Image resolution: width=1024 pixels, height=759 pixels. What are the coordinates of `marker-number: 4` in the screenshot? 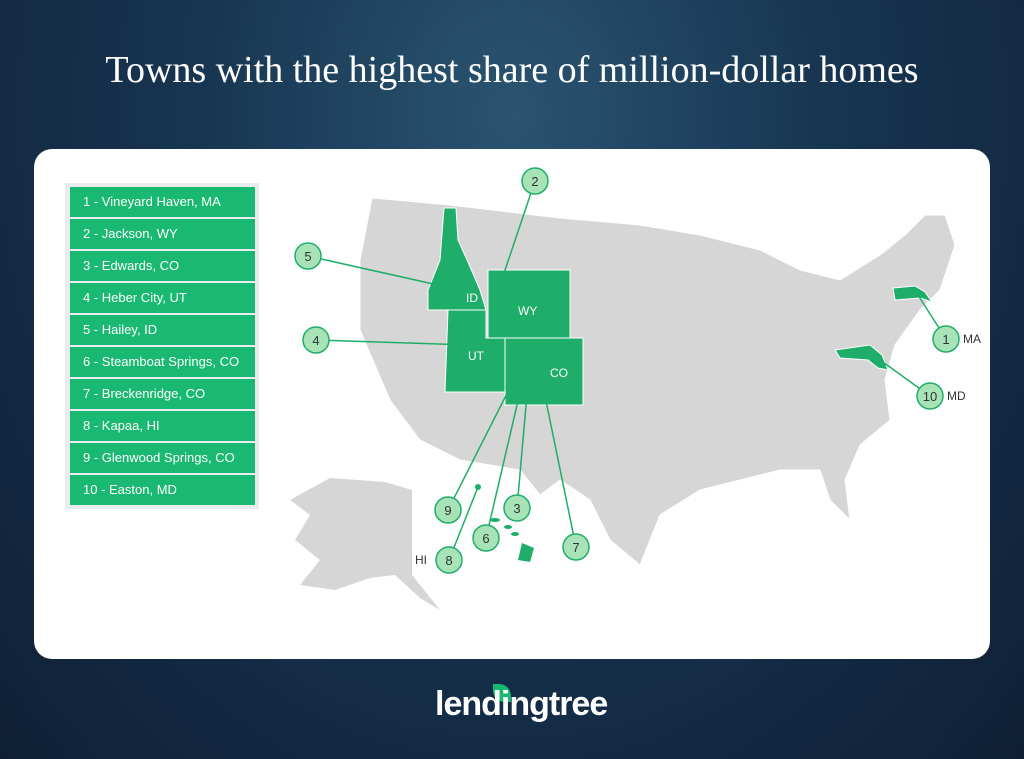 It's located at (315, 340).